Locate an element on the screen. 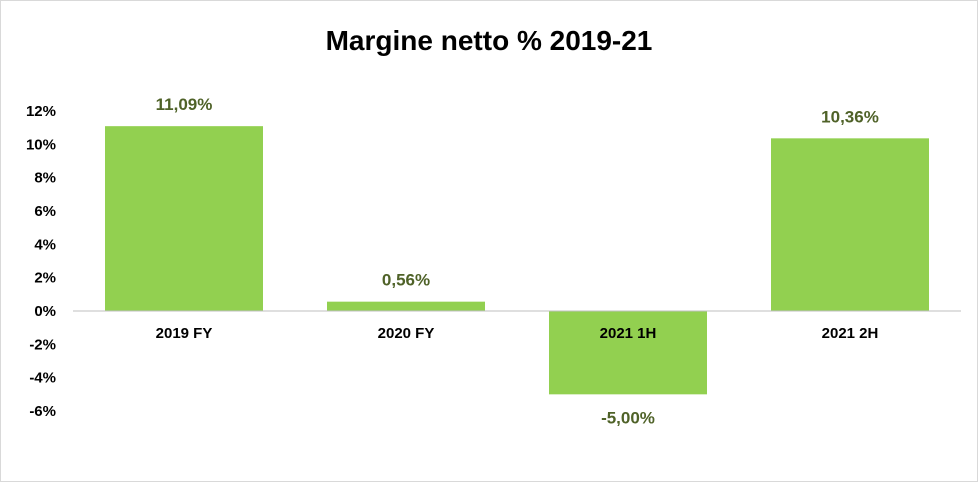  data-label: 0,56% is located at coordinates (406, 280).